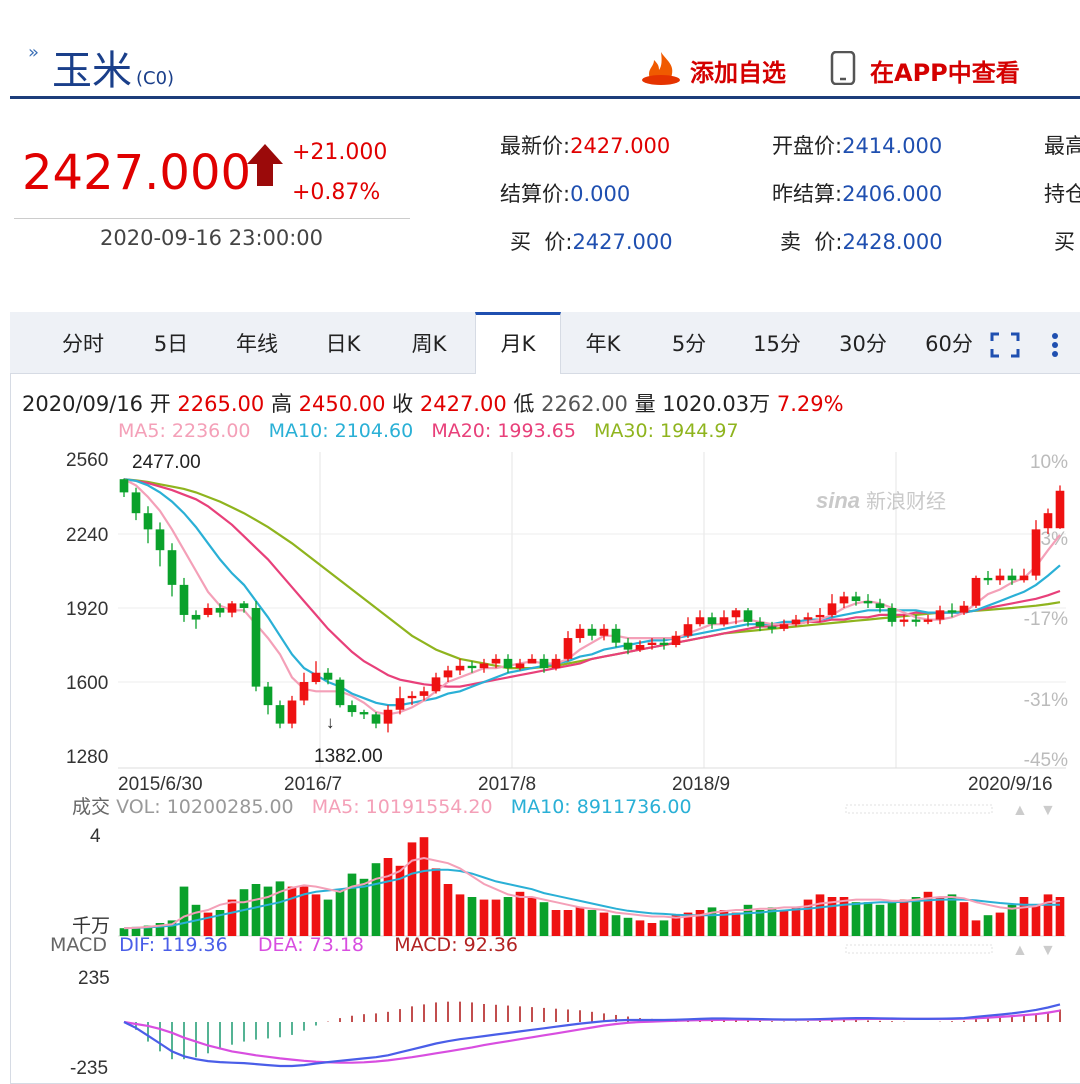 The image size is (1080, 1084). I want to click on more-vertical-icon, so click(1055, 342).